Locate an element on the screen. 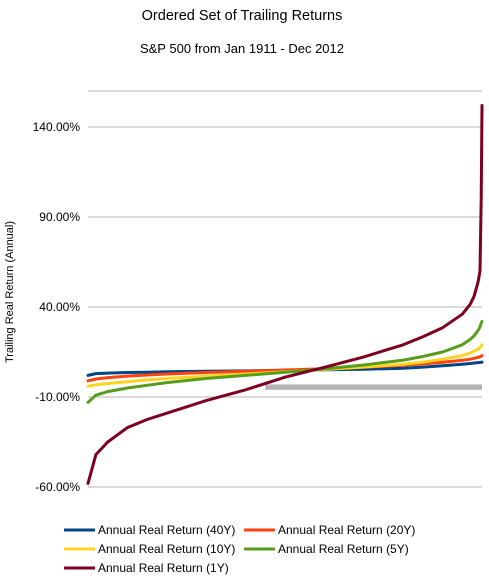  y-tick-label: 40.00% is located at coordinates (59, 307).